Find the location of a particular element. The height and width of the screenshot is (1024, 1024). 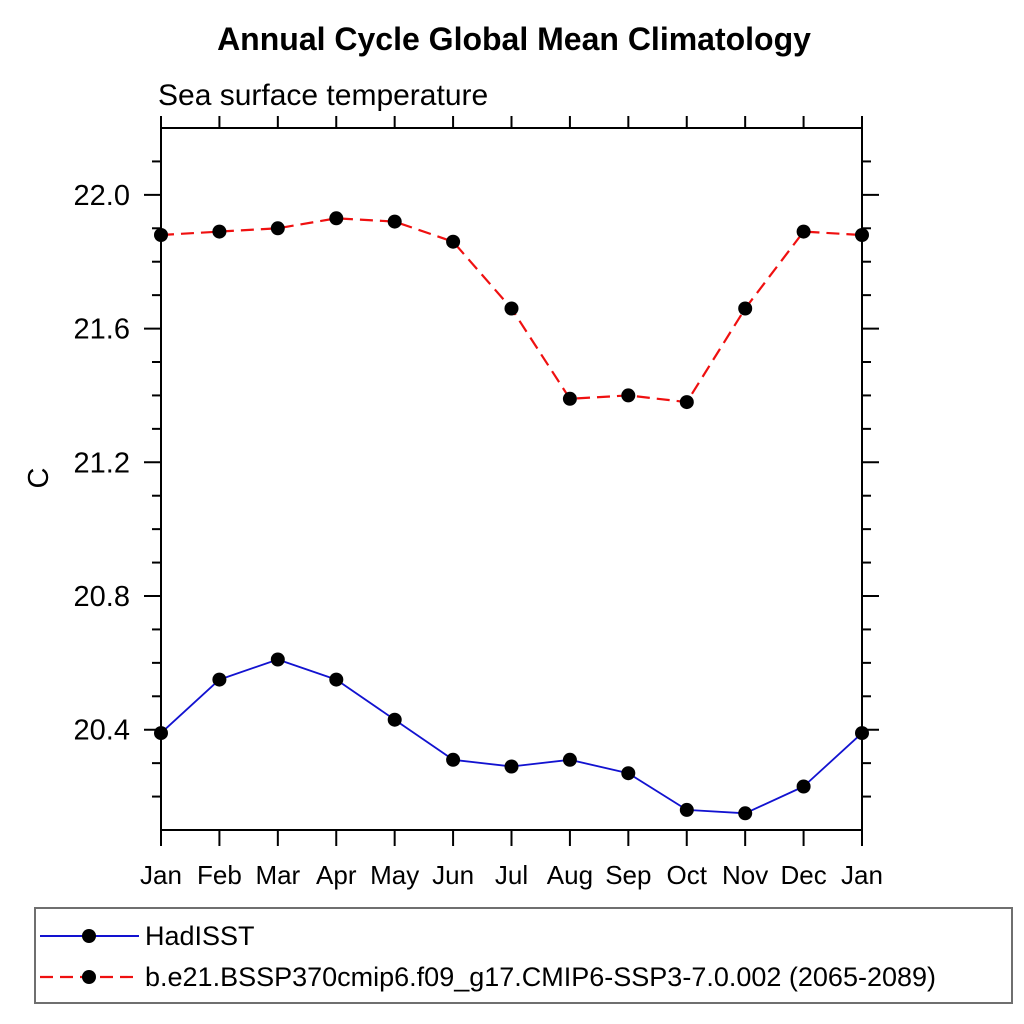

y-tick-label: 21.2 is located at coordinates (102, 463).